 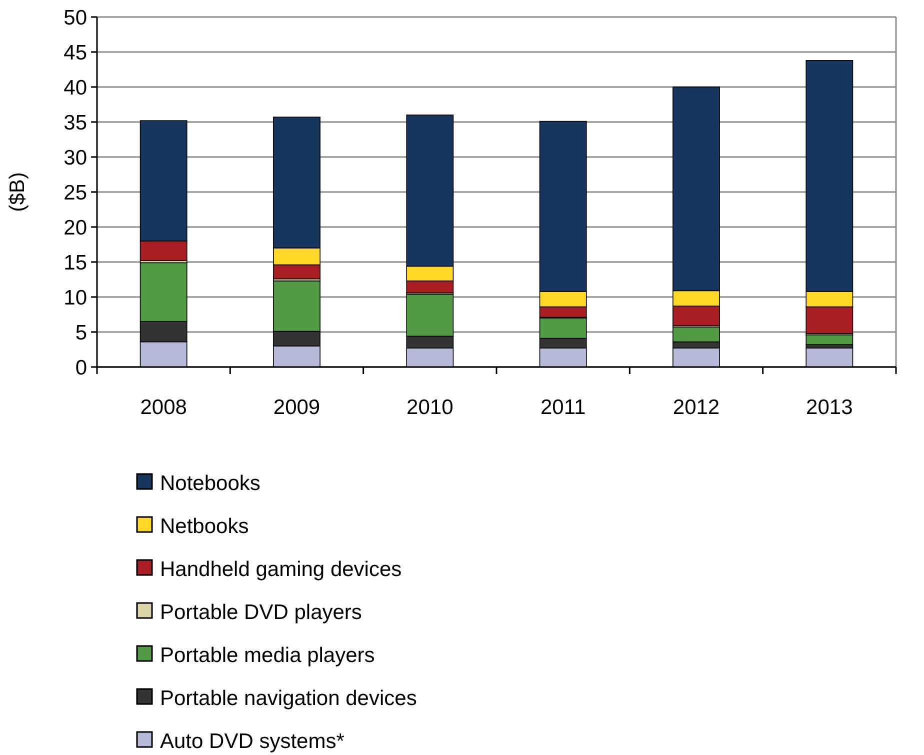 I want to click on legend-label: Netbooks, so click(x=204, y=526).